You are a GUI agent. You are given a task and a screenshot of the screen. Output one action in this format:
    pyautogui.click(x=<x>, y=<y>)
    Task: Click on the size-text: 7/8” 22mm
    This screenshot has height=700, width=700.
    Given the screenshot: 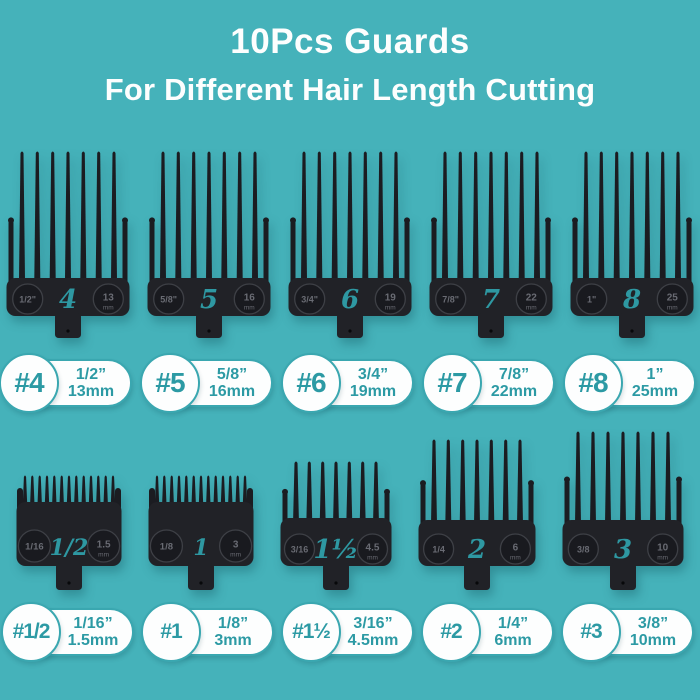 What is the action you would take?
    pyautogui.click(x=514, y=383)
    